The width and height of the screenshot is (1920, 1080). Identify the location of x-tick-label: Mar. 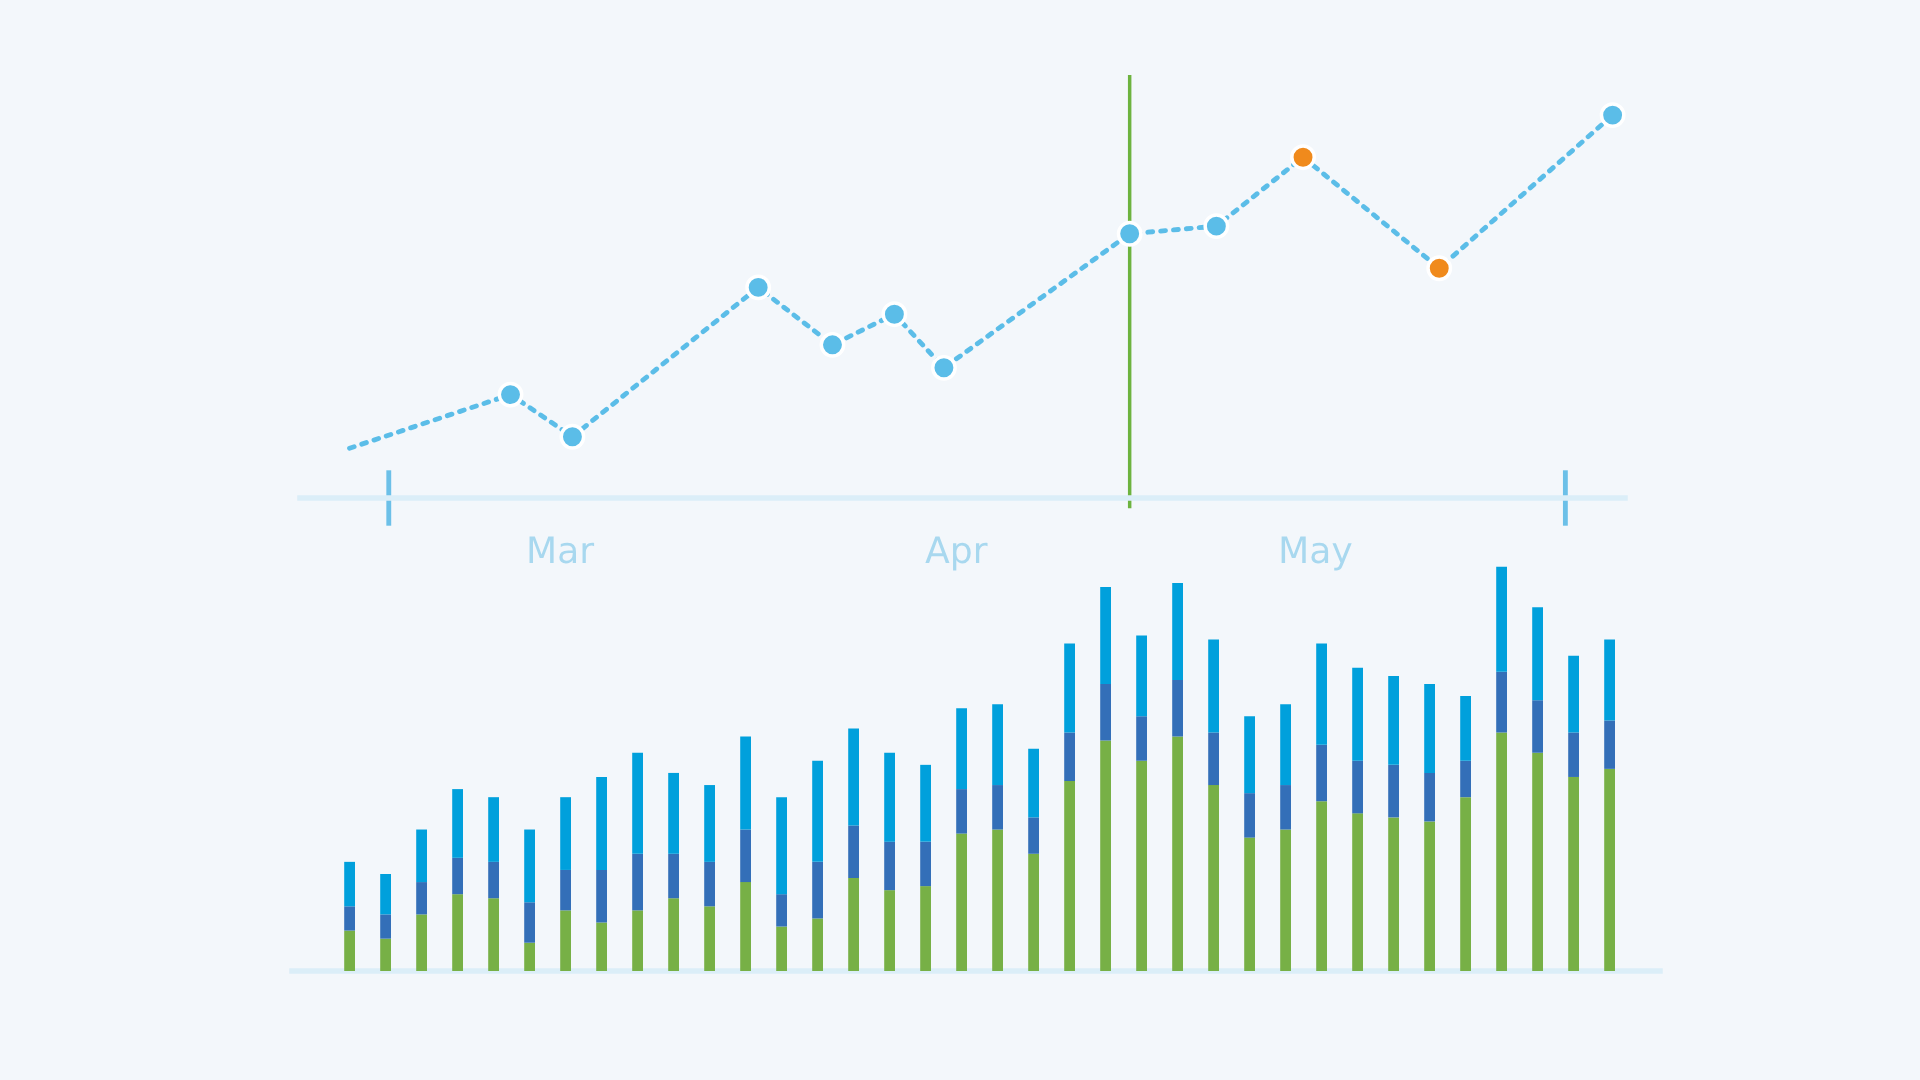
(562, 550).